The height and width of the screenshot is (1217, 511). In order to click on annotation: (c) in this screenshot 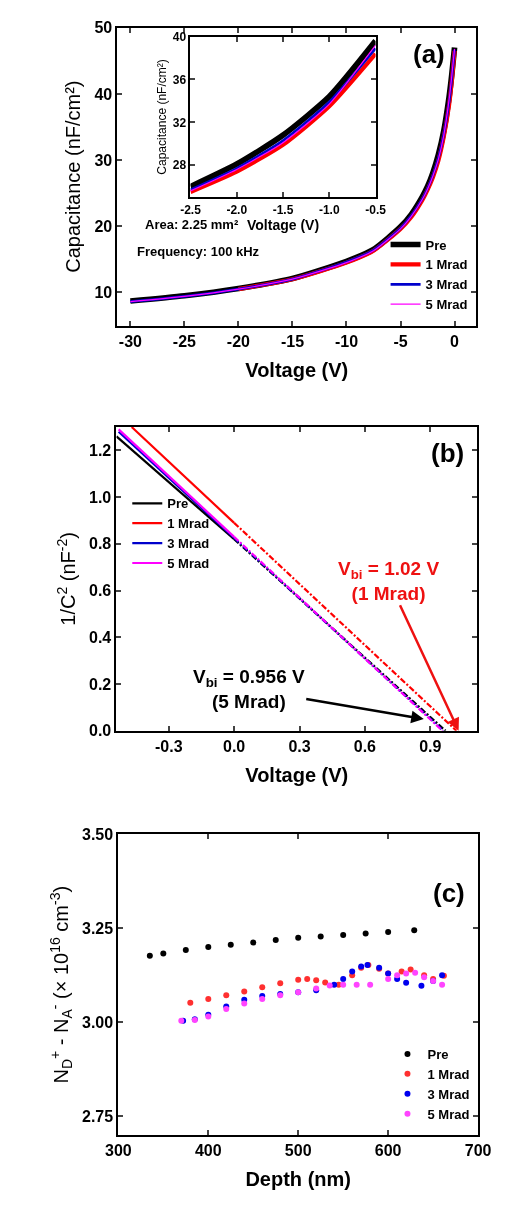, I will do `click(449, 893)`.